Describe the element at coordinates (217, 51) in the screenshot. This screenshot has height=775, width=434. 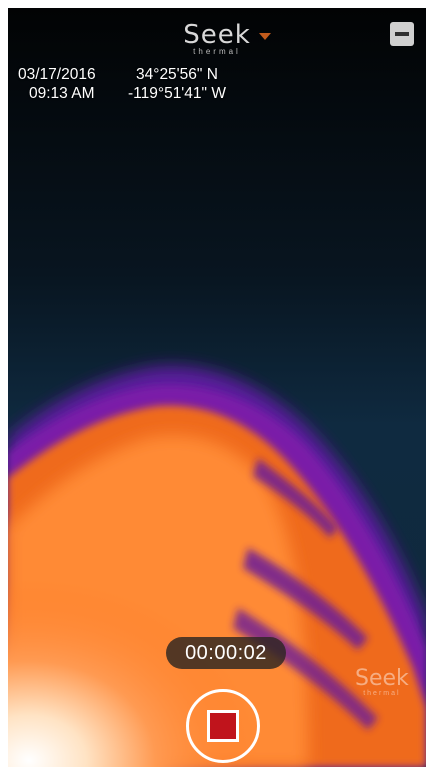
I see `logo-subtitle: thermal` at that location.